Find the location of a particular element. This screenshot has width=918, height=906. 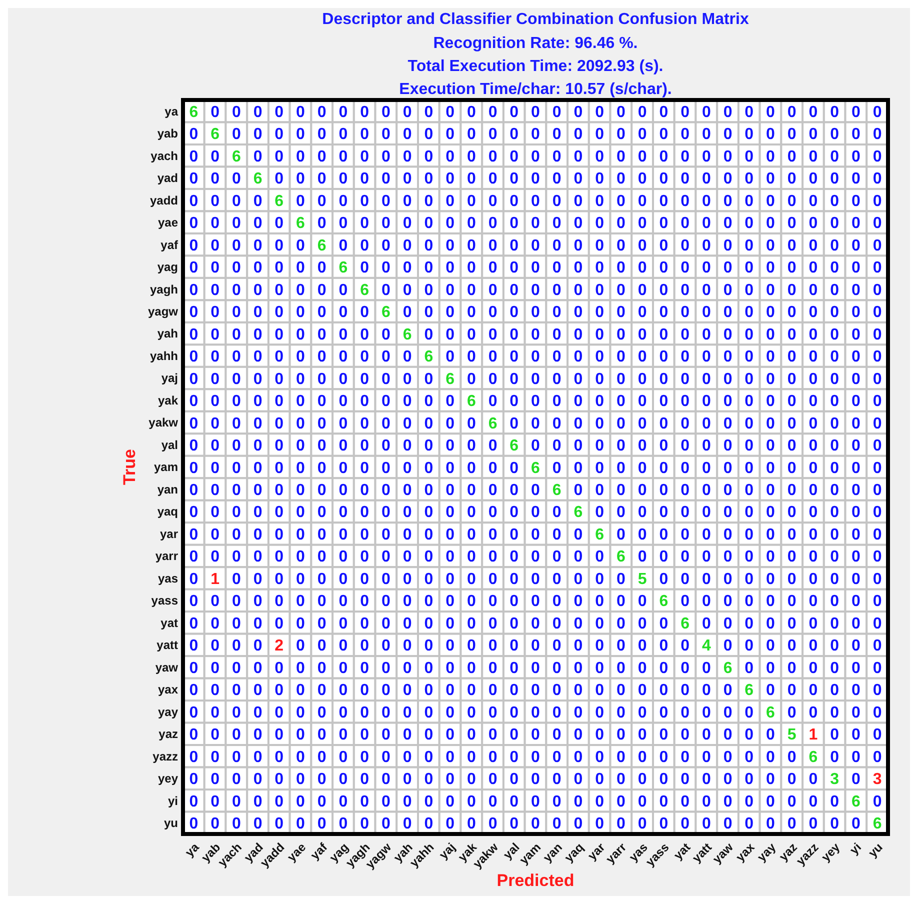

data-label: 2 is located at coordinates (279, 646).